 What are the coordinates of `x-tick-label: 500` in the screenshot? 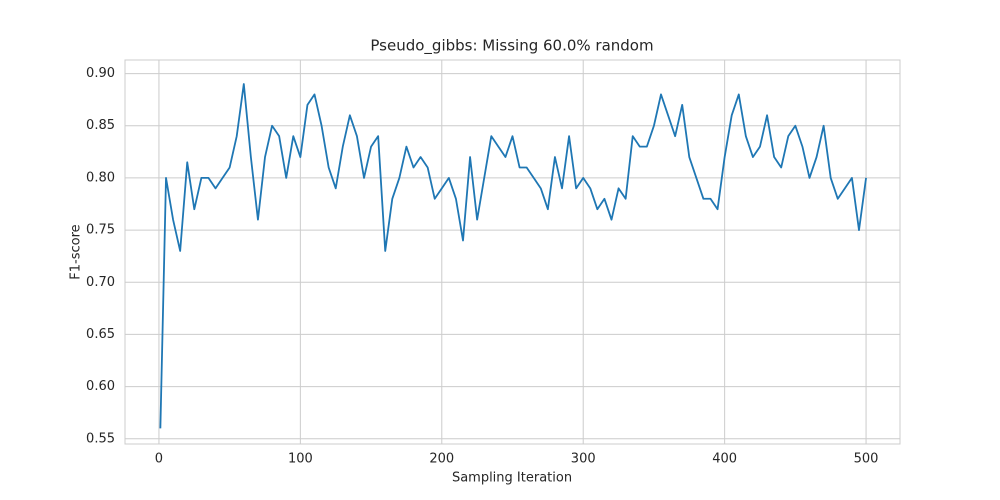 It's located at (866, 459).